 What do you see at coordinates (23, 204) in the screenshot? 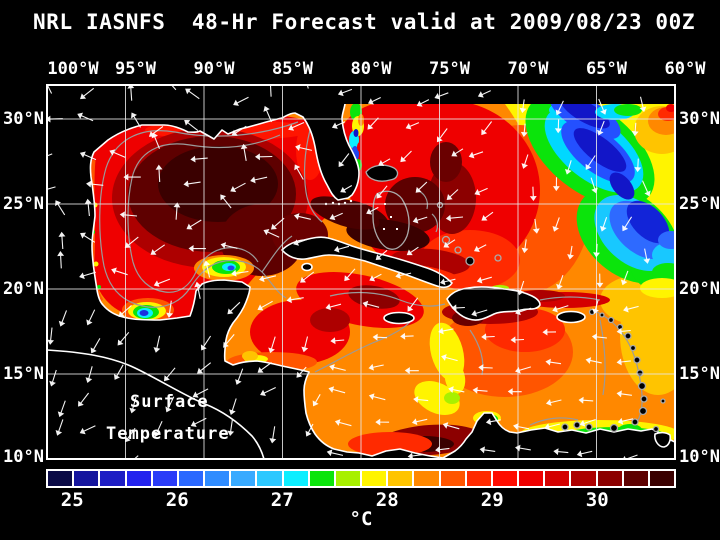
I see `lat-tick-label-left: 25°N` at bounding box center [23, 204].